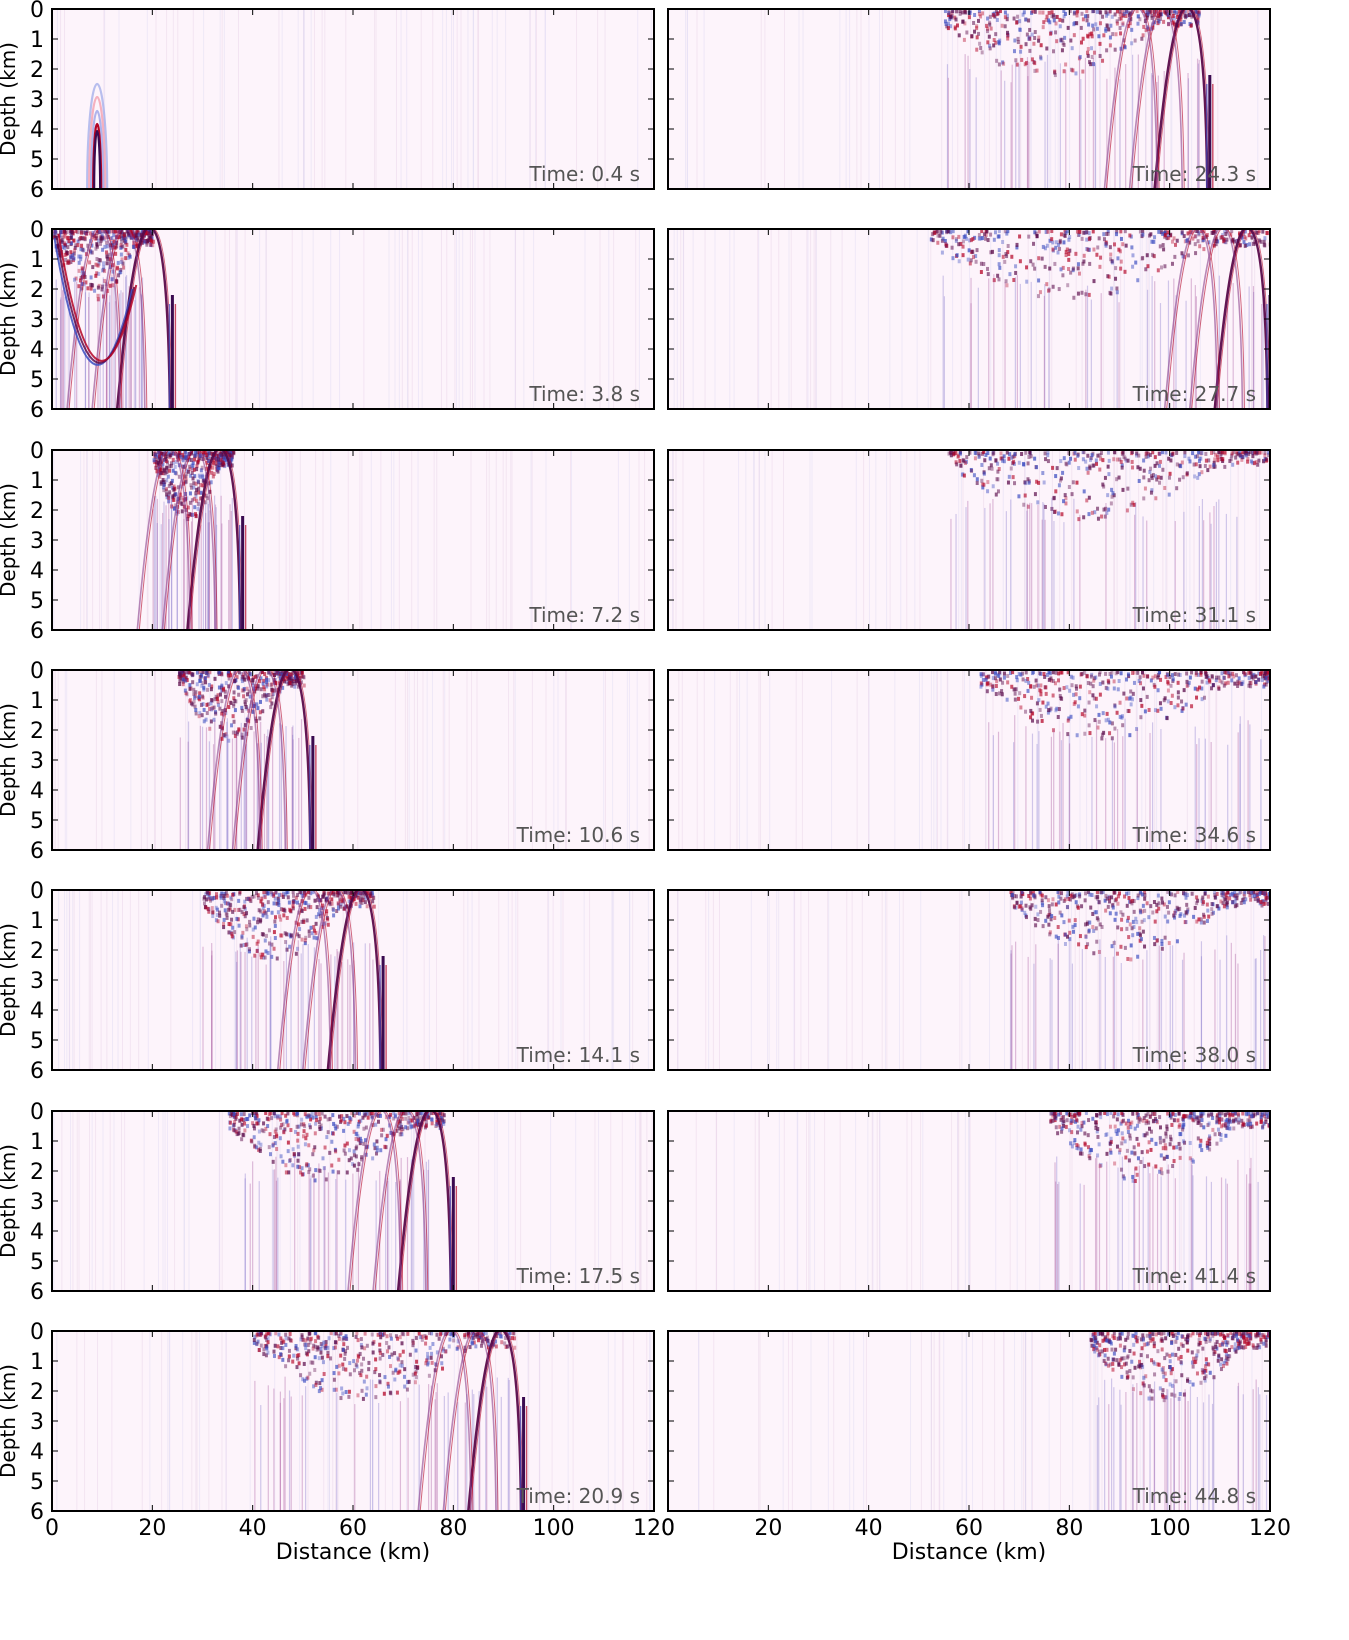  What do you see at coordinates (37, 230) in the screenshot?
I see `y-tick-label: 0` at bounding box center [37, 230].